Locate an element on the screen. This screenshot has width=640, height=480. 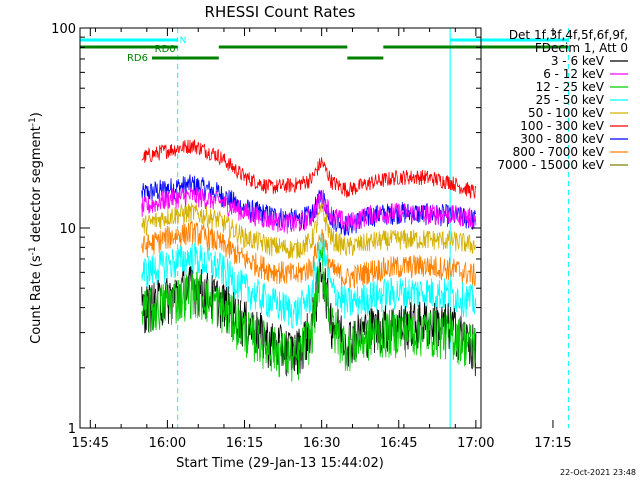
y-axis-label-middle: detector segment is located at coordinates (36, 186).